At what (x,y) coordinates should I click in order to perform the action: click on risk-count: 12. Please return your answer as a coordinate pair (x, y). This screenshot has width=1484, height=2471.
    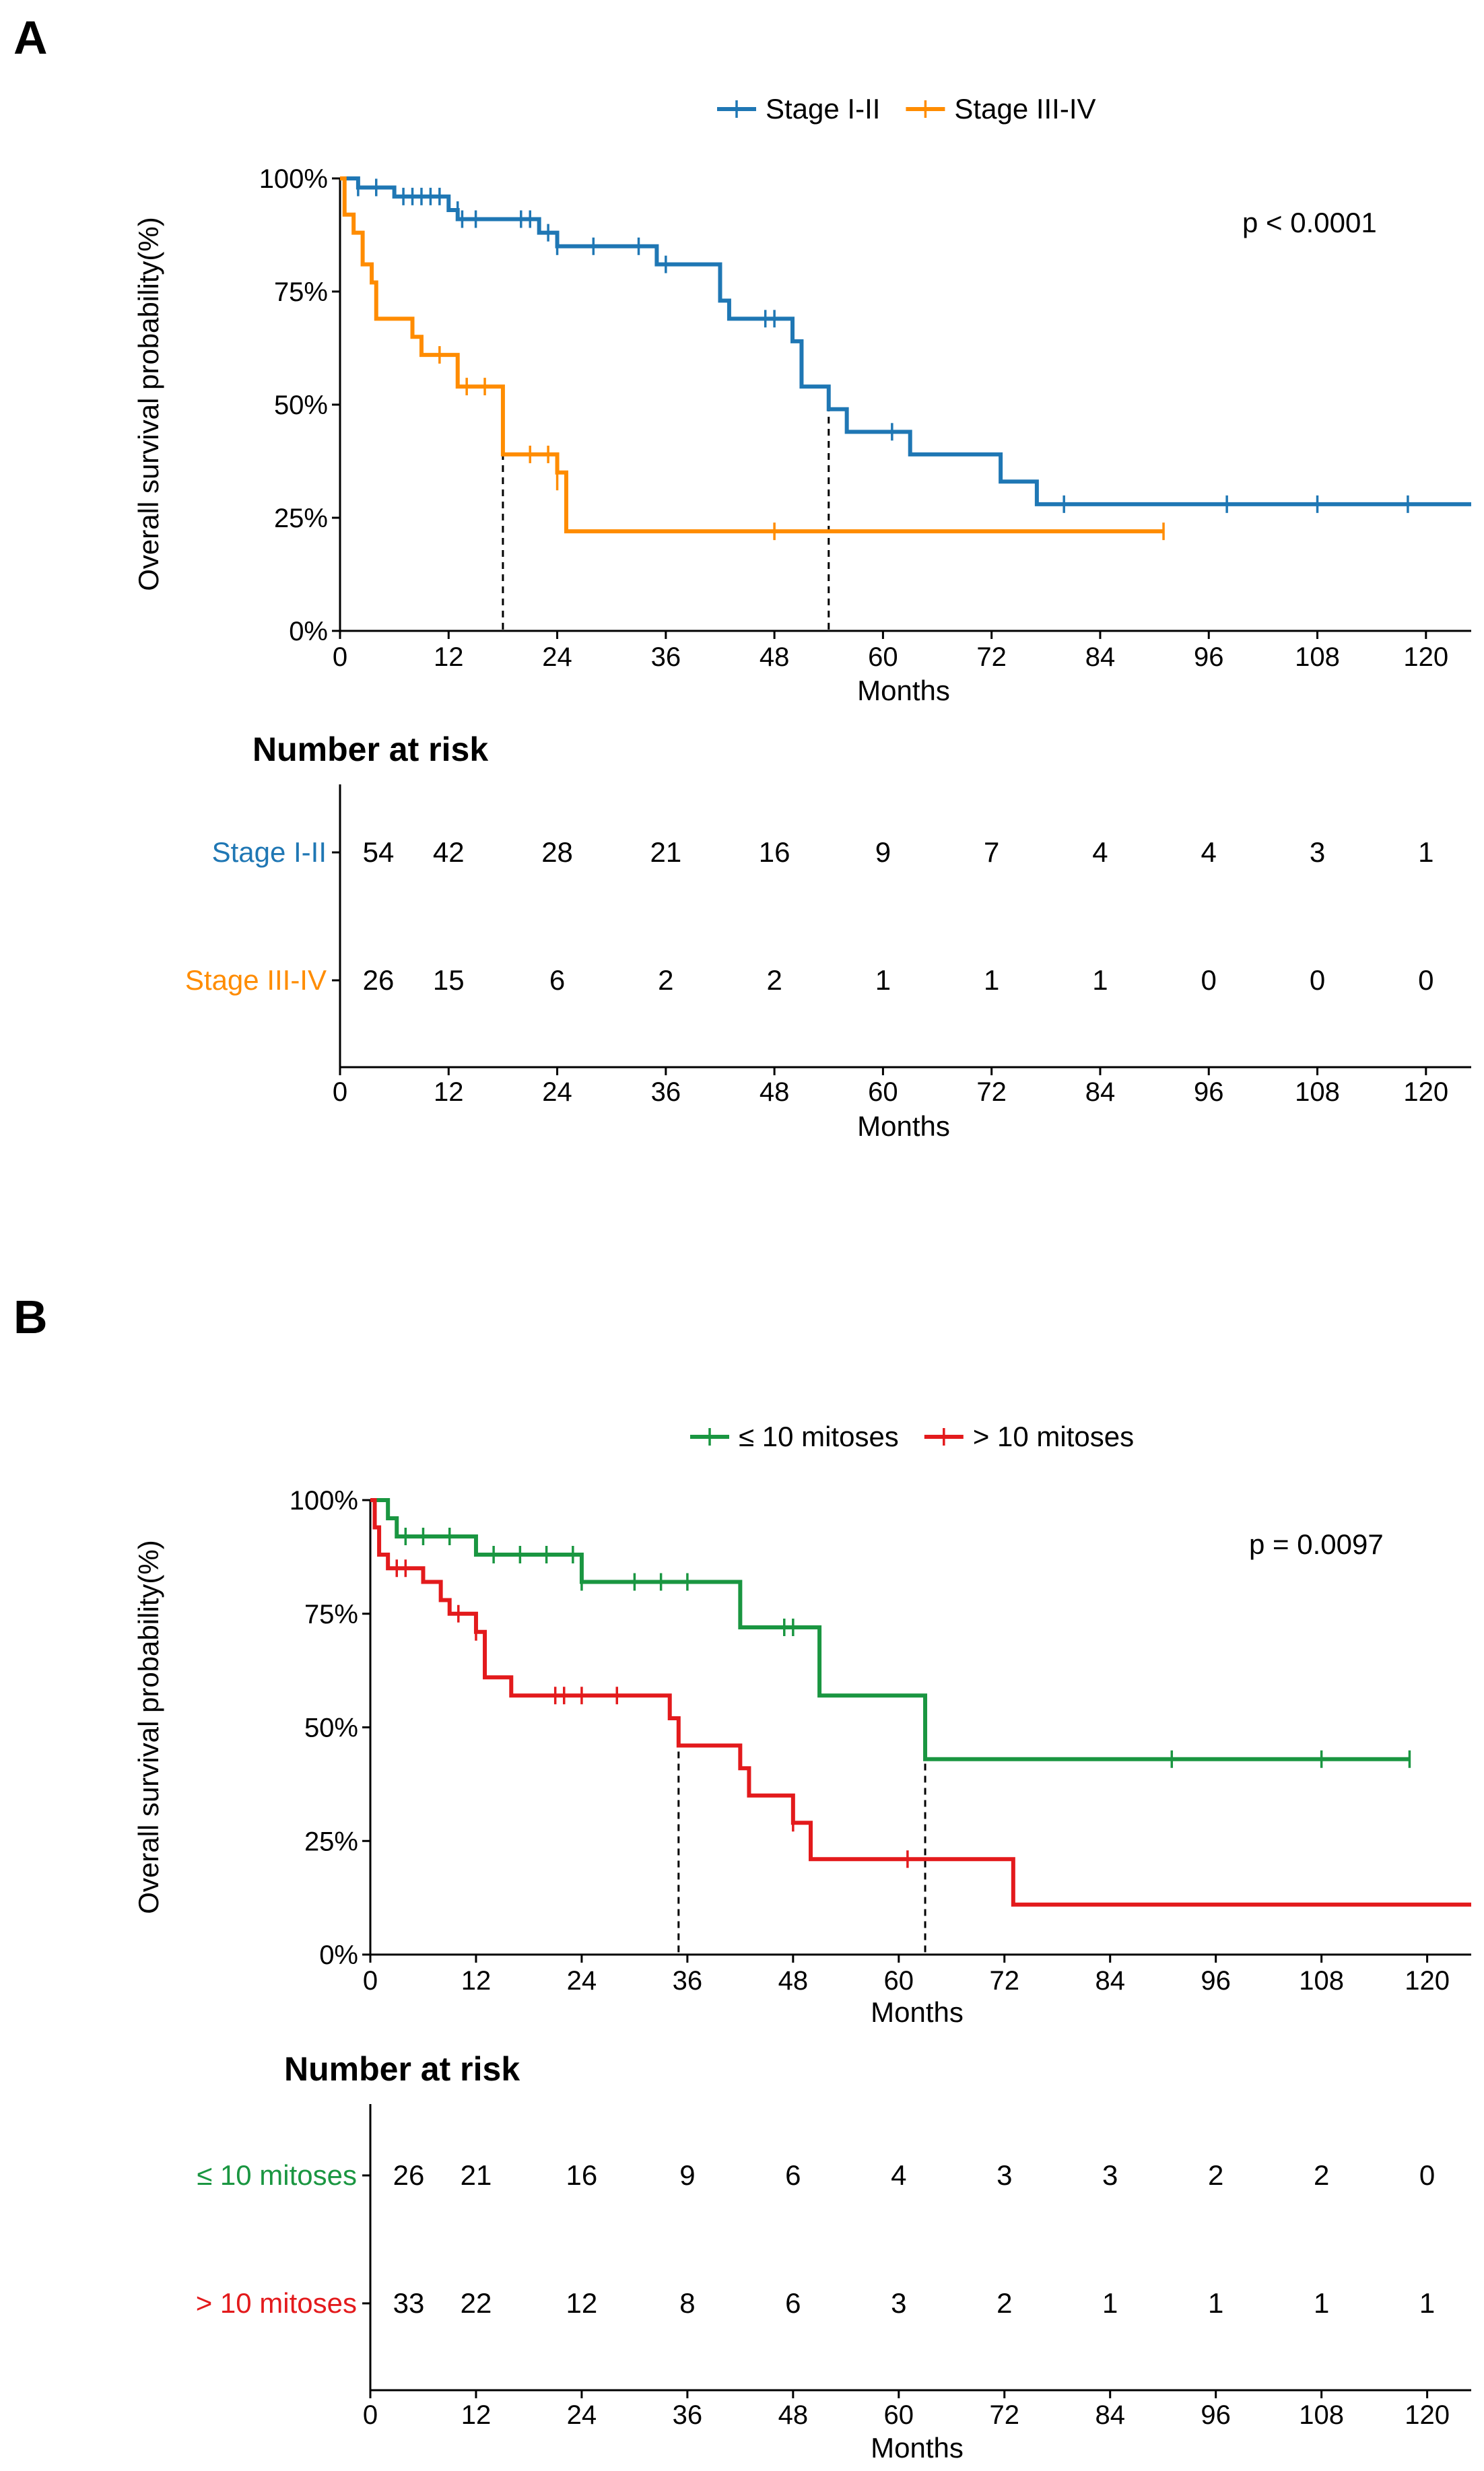
    Looking at the image, I should click on (582, 2303).